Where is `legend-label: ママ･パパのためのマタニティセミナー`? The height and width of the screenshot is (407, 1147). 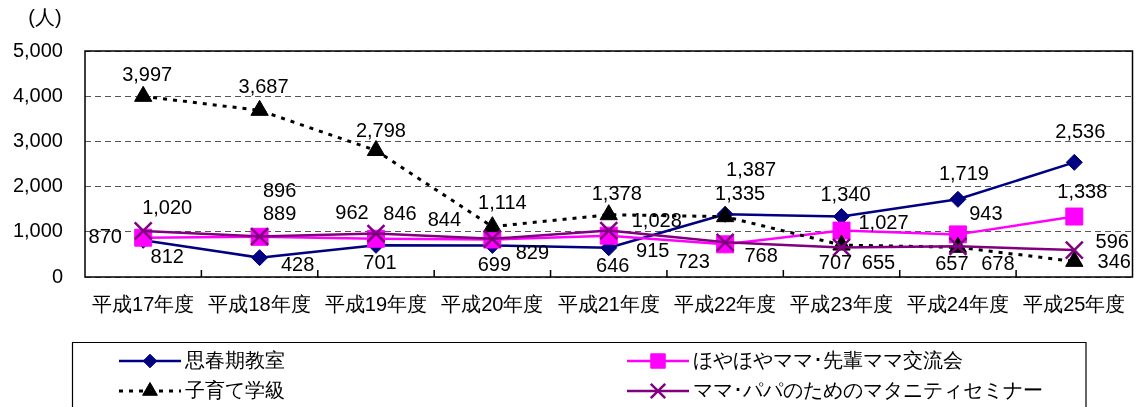
legend-label: ママ･パパのためのマタニティセミナー is located at coordinates (868, 389).